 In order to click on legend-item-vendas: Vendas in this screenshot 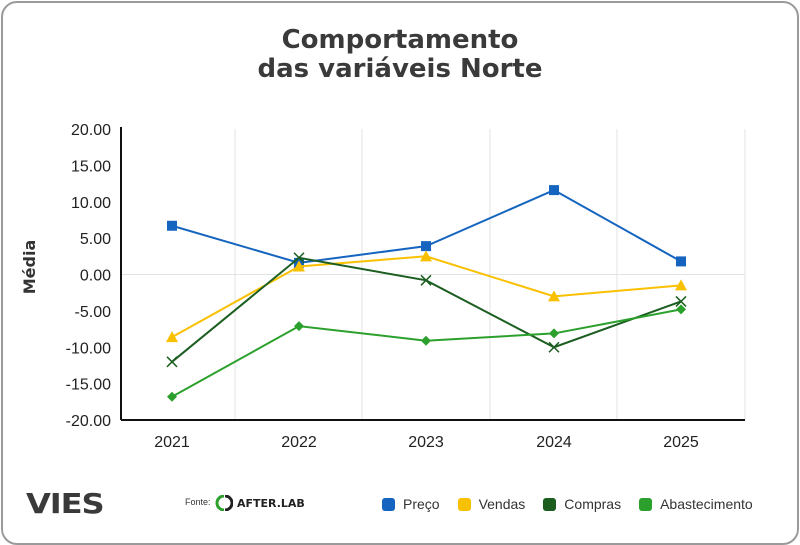, I will do `click(491, 504)`.